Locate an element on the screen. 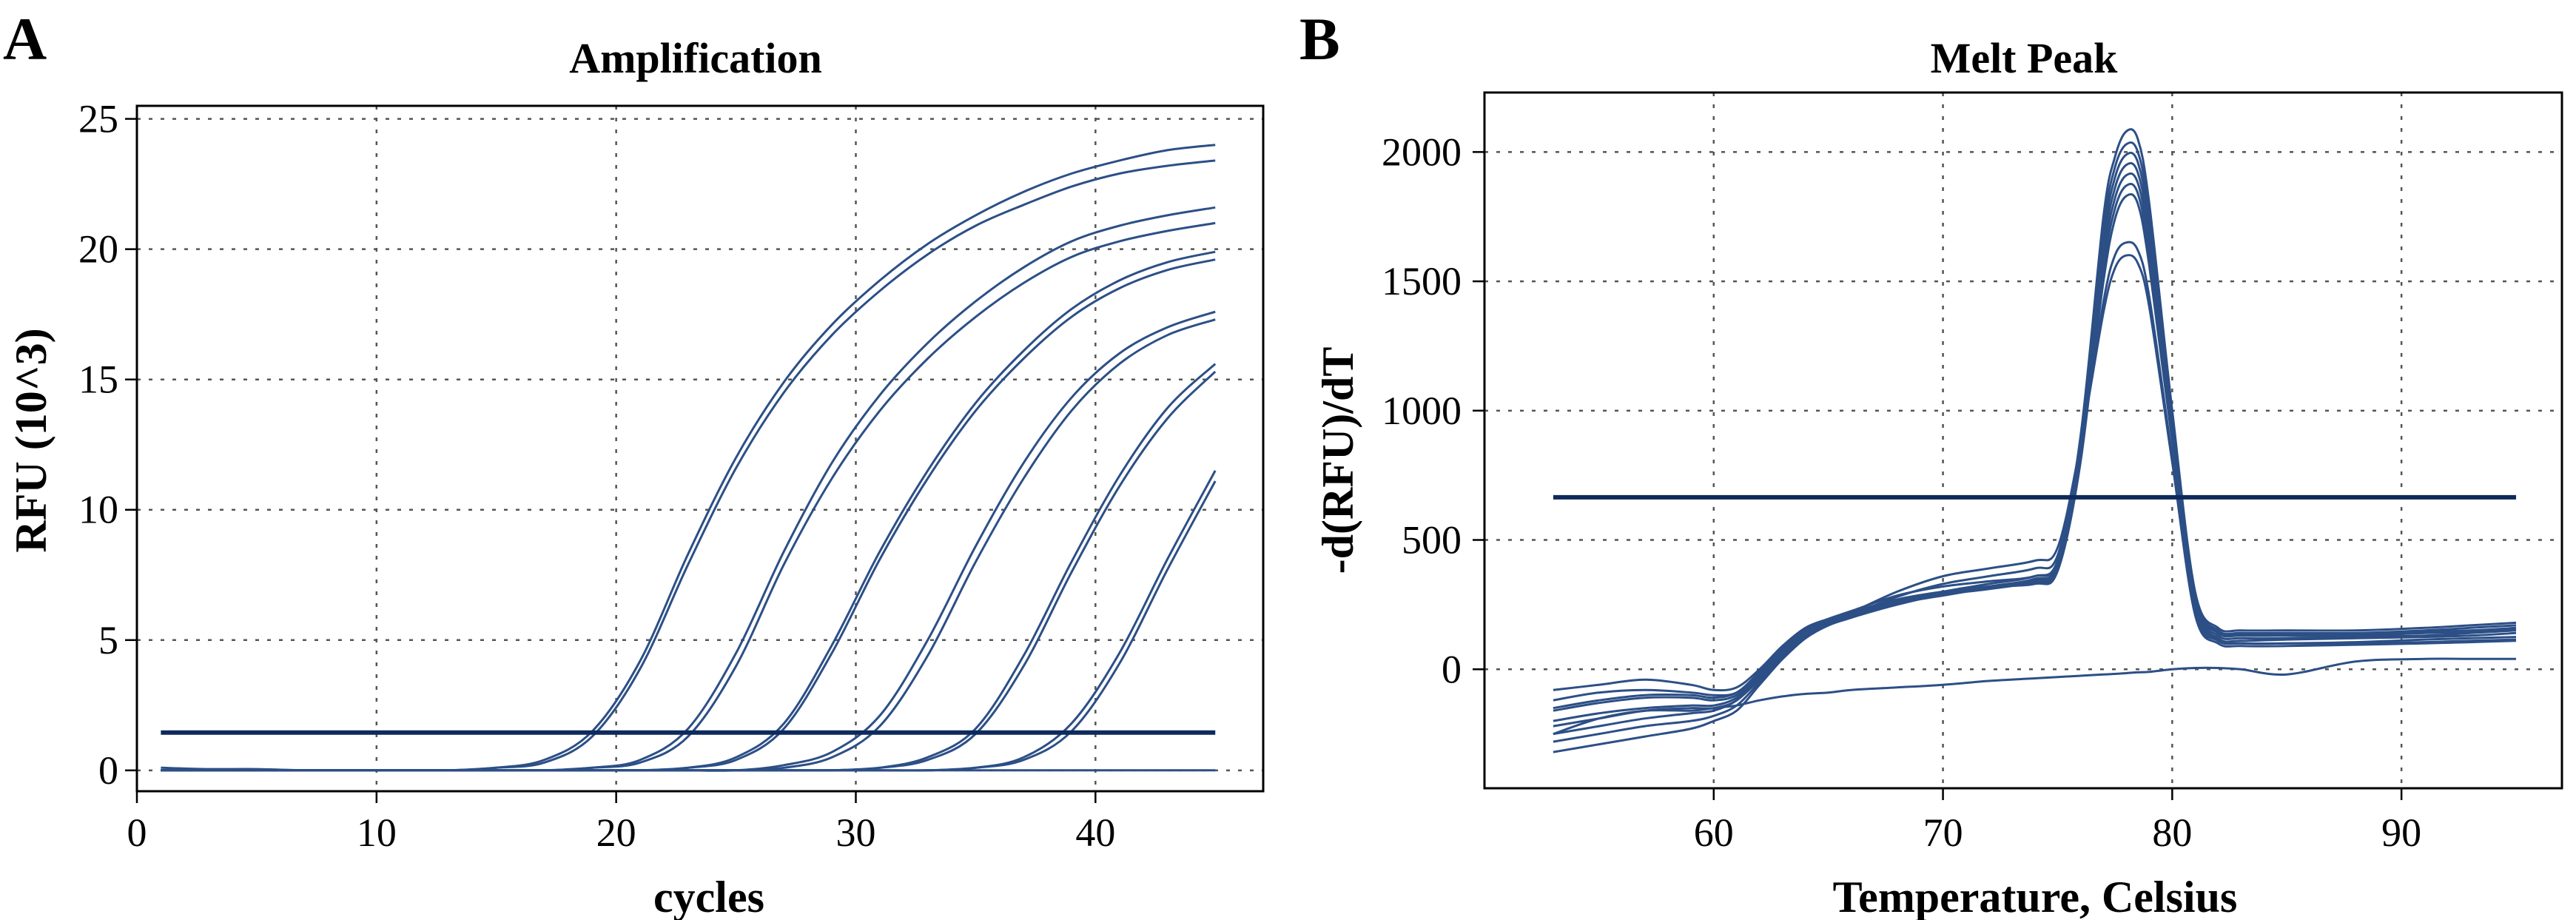 This screenshot has height=920, width=2576. panel-a-ylabel: RFU (10^3) is located at coordinates (31, 440).